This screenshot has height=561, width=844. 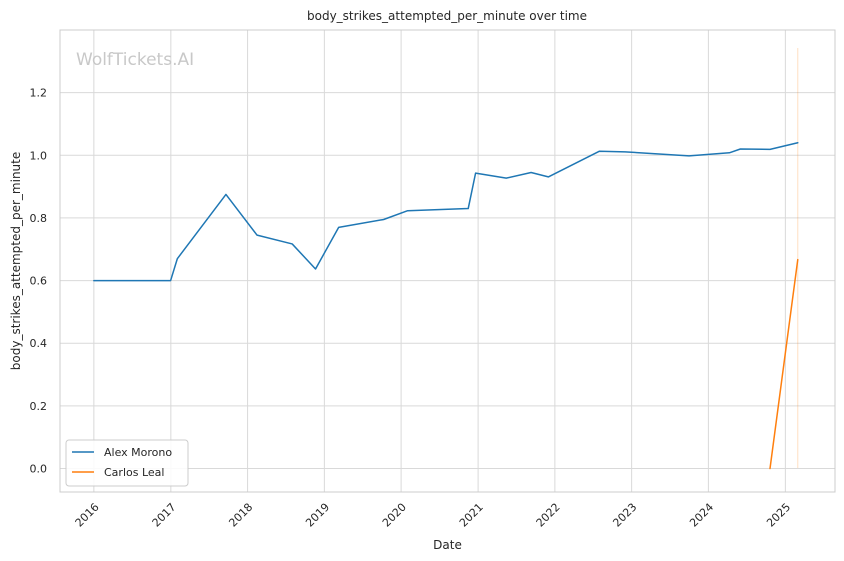 What do you see at coordinates (87, 515) in the screenshot?
I see `x-tick-label: 2016` at bounding box center [87, 515].